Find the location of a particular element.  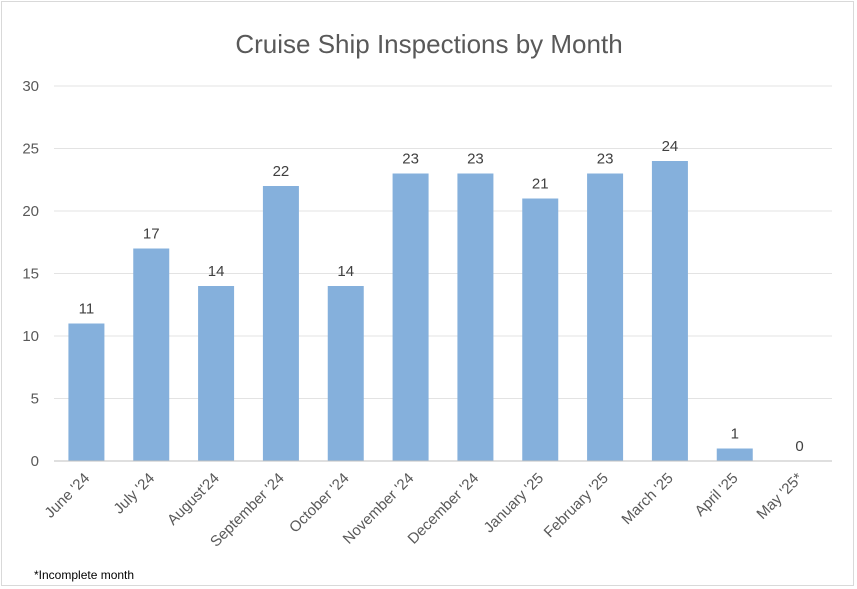

x-tick-label: June '24 is located at coordinates (67, 496).